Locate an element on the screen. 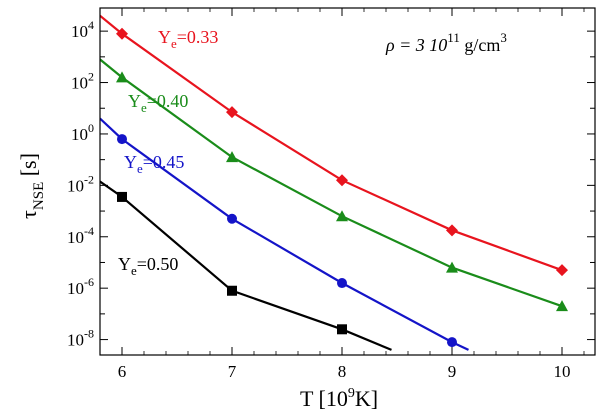  y-tick-label: 10⁴ is located at coordinates (82, 29).